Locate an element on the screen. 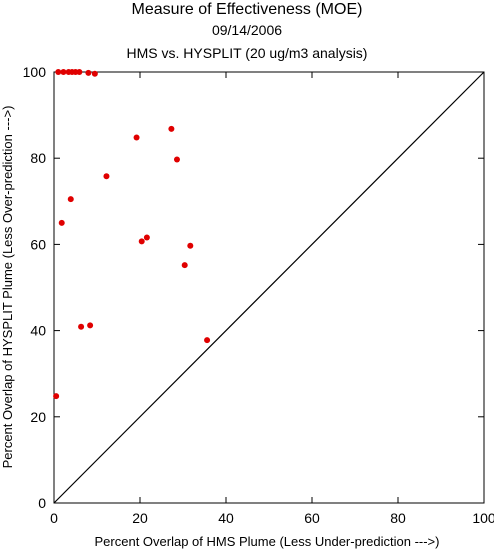 This screenshot has width=494, height=551. x-tick-label: 80 is located at coordinates (398, 518).